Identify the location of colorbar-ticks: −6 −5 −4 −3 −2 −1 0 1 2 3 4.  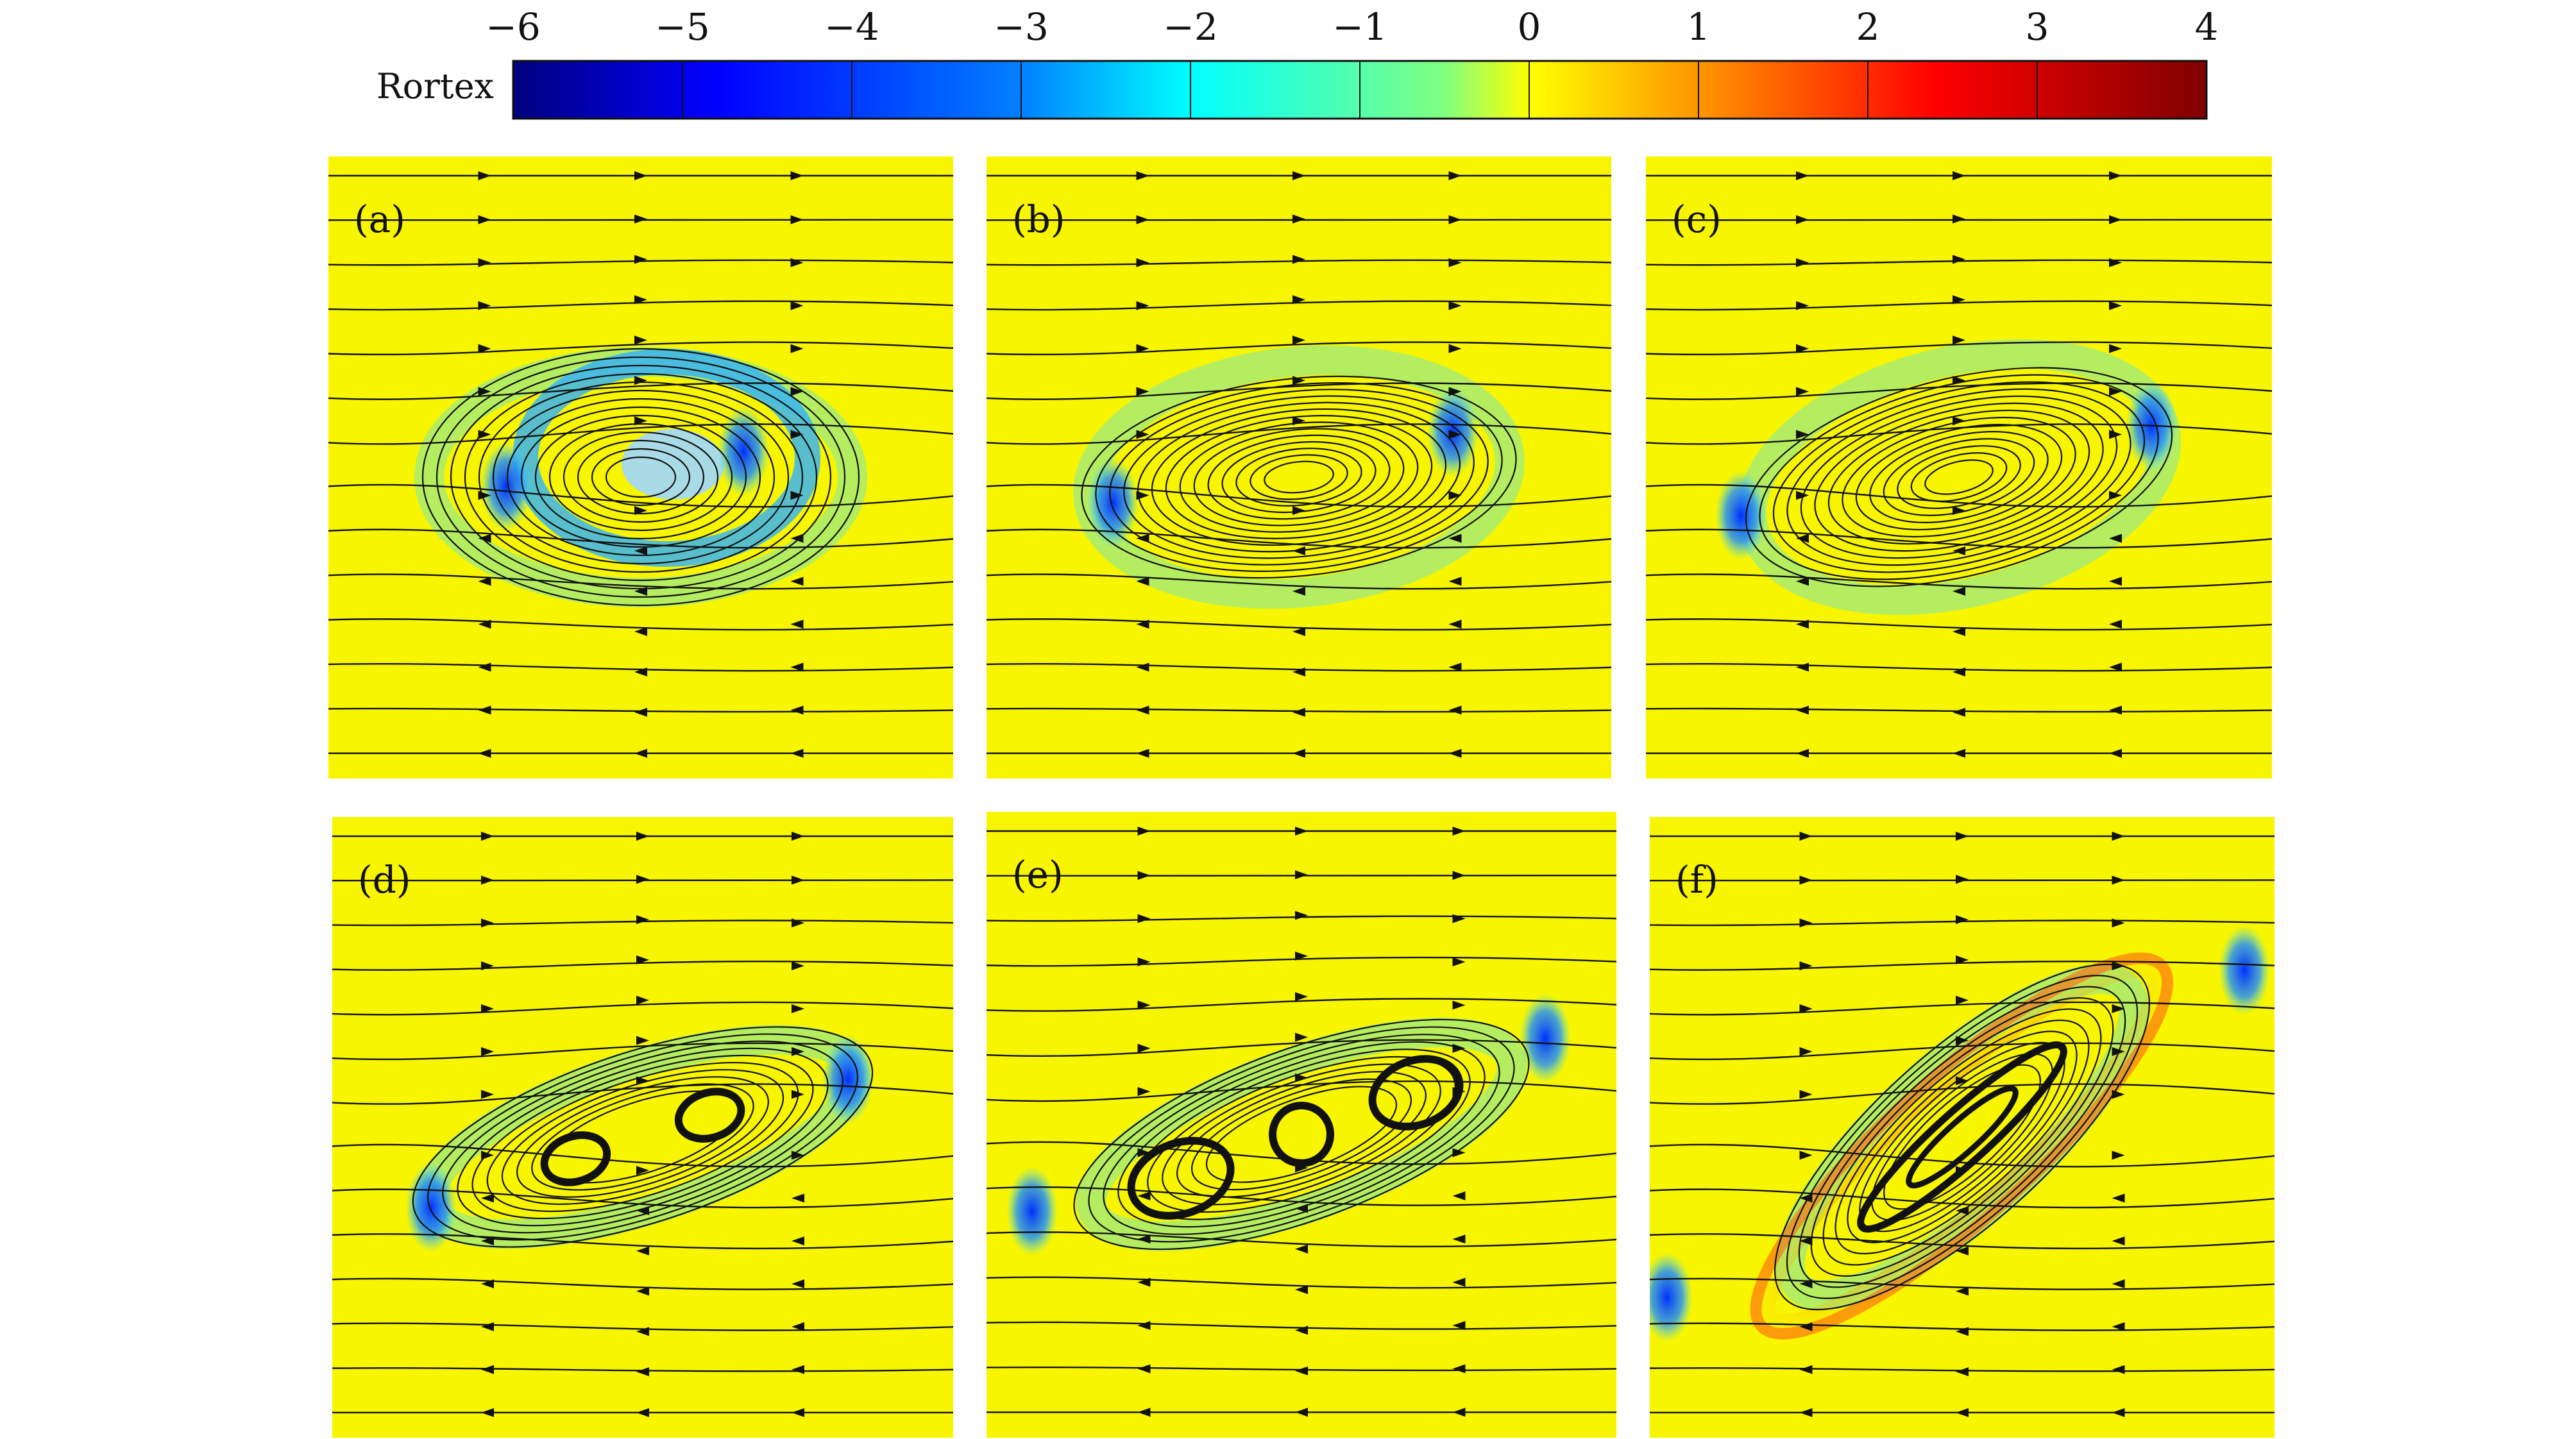
(1352, 62).